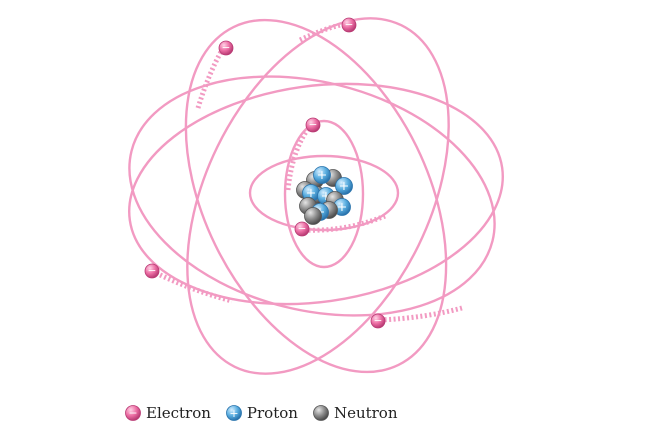  I want to click on electron-icon: −, so click(133, 413).